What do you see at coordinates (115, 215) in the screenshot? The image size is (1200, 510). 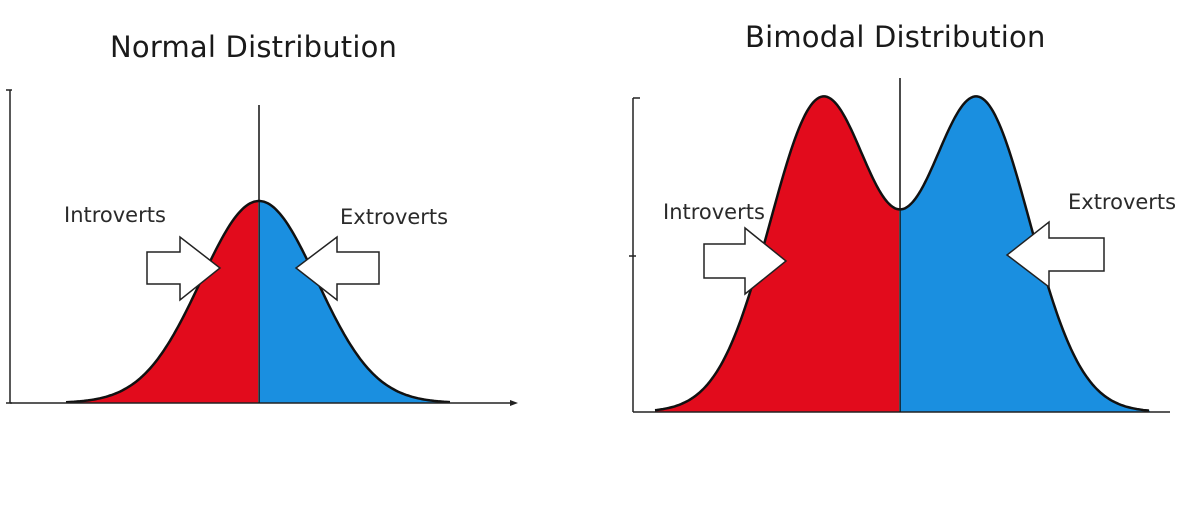 I see `normal-introverts-label: Introverts` at bounding box center [115, 215].